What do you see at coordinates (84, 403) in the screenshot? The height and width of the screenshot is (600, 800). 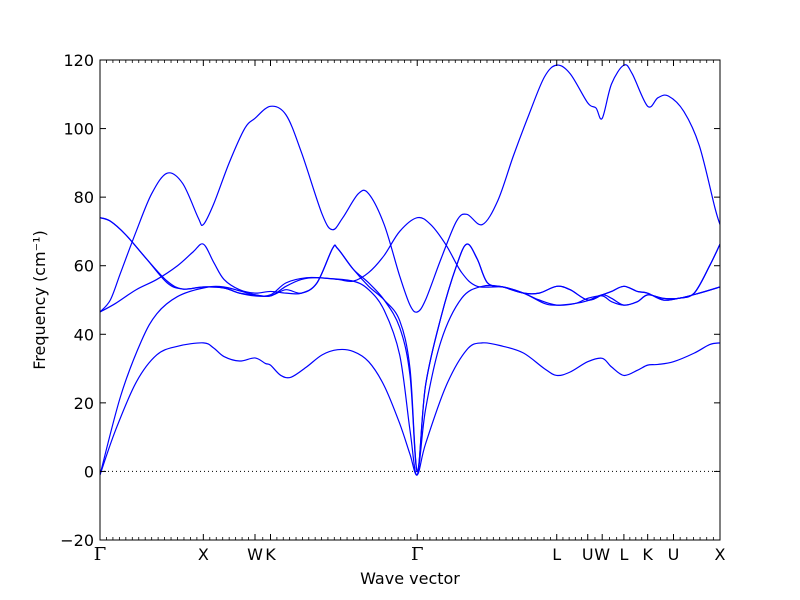 I see `y-tick-label: 20` at bounding box center [84, 403].